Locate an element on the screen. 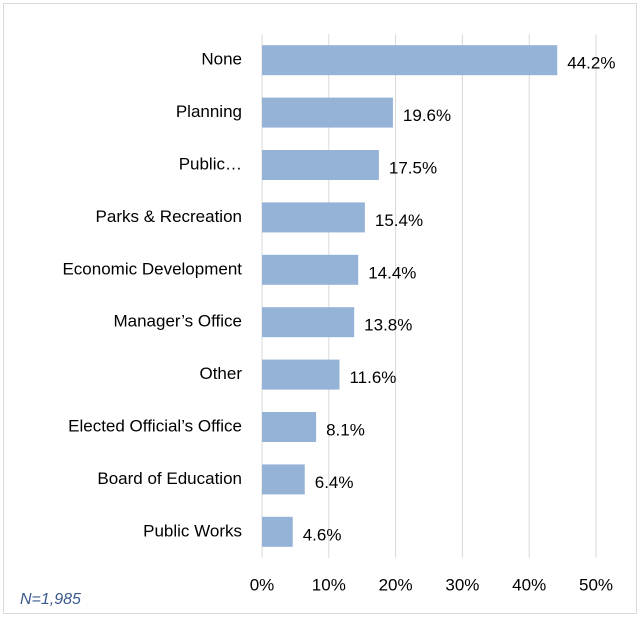 The image size is (640, 617). x-tick-label: 10% is located at coordinates (329, 584).